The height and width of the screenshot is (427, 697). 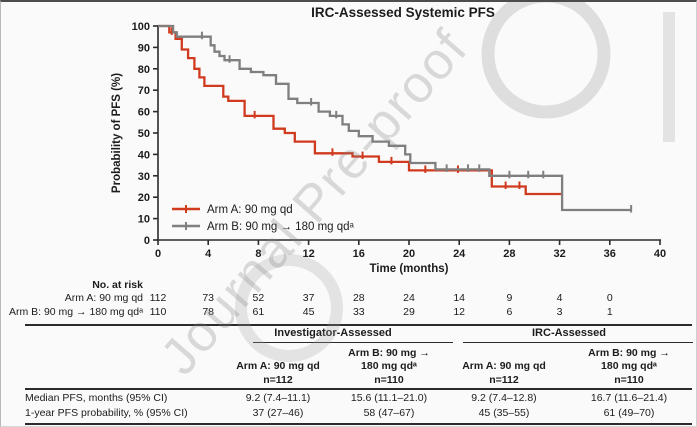 I want to click on y-tick-label: 50, so click(x=144, y=134).